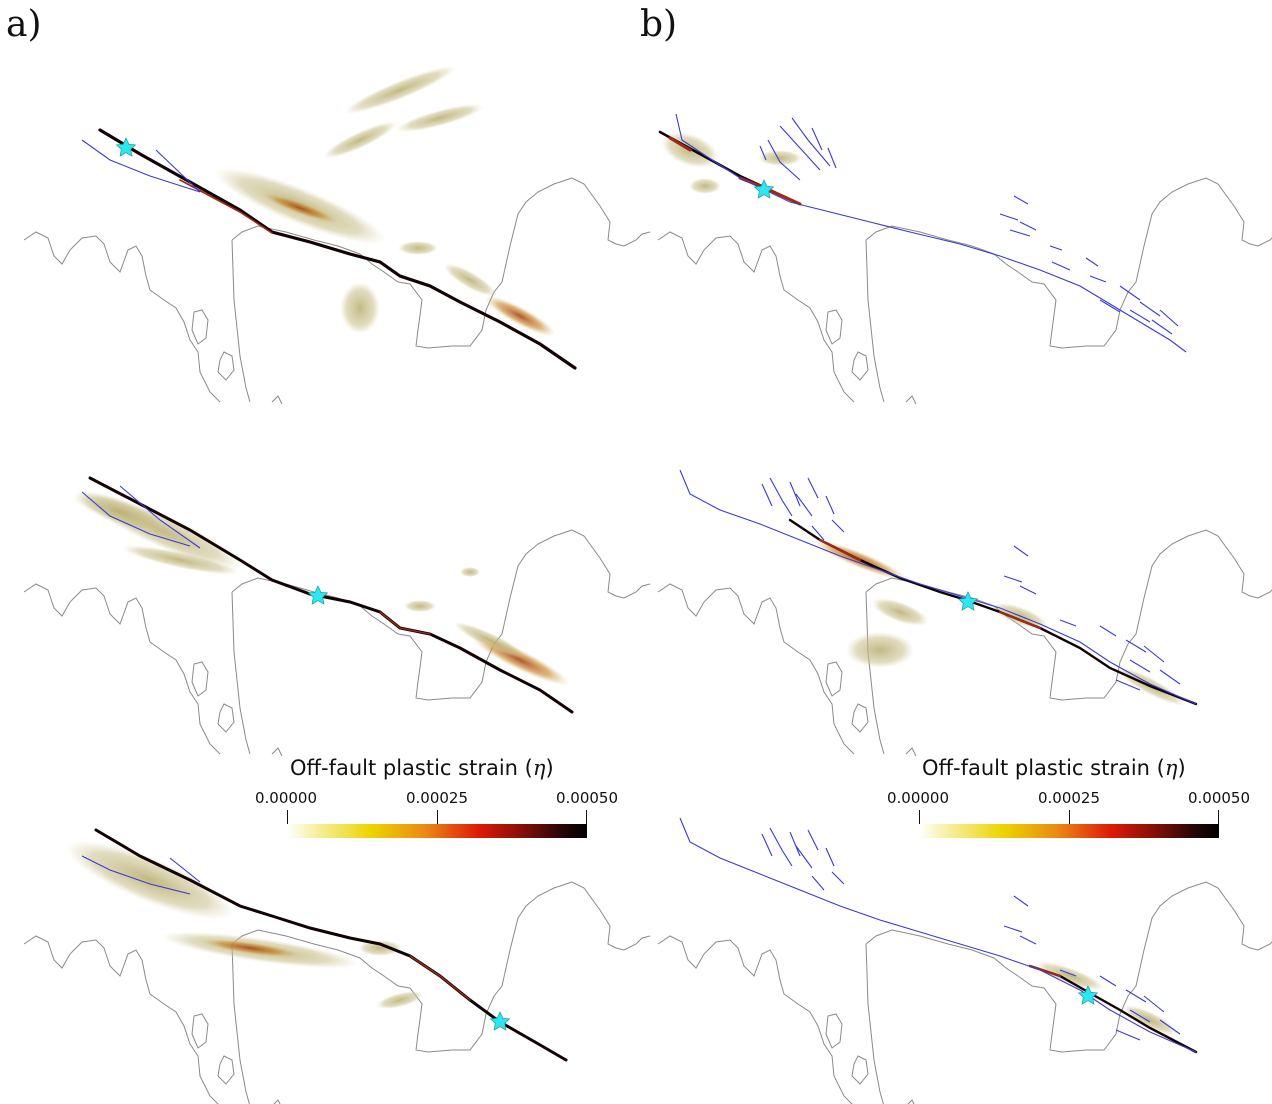  I want to click on colorbar-b, so click(1069, 831).